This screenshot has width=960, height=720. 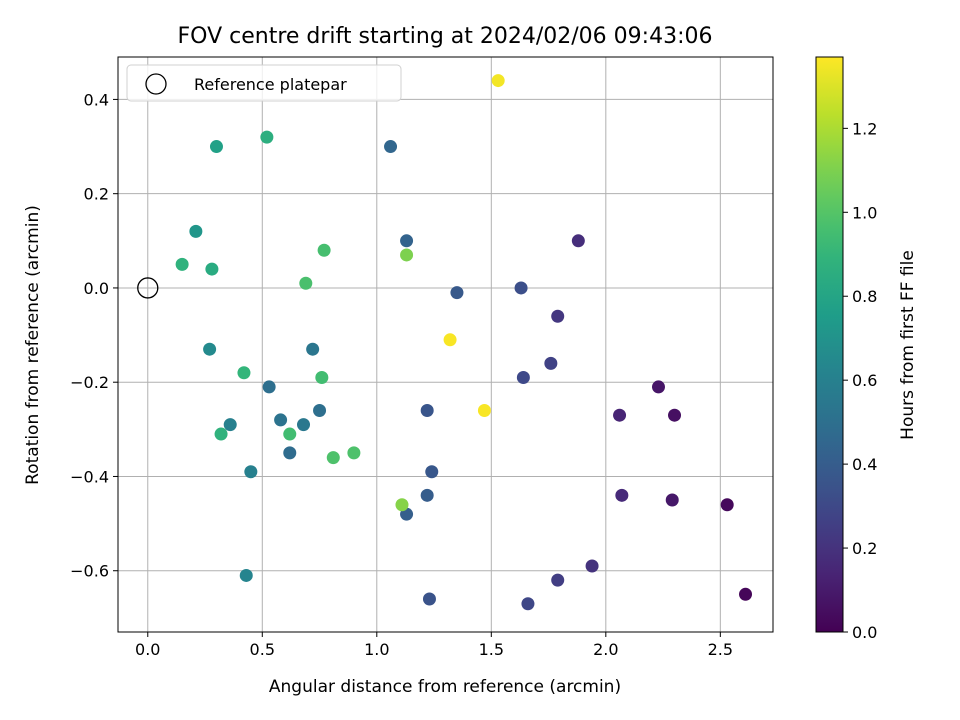 What do you see at coordinates (864, 380) in the screenshot?
I see `colorbar-tick-label: 0.6` at bounding box center [864, 380].